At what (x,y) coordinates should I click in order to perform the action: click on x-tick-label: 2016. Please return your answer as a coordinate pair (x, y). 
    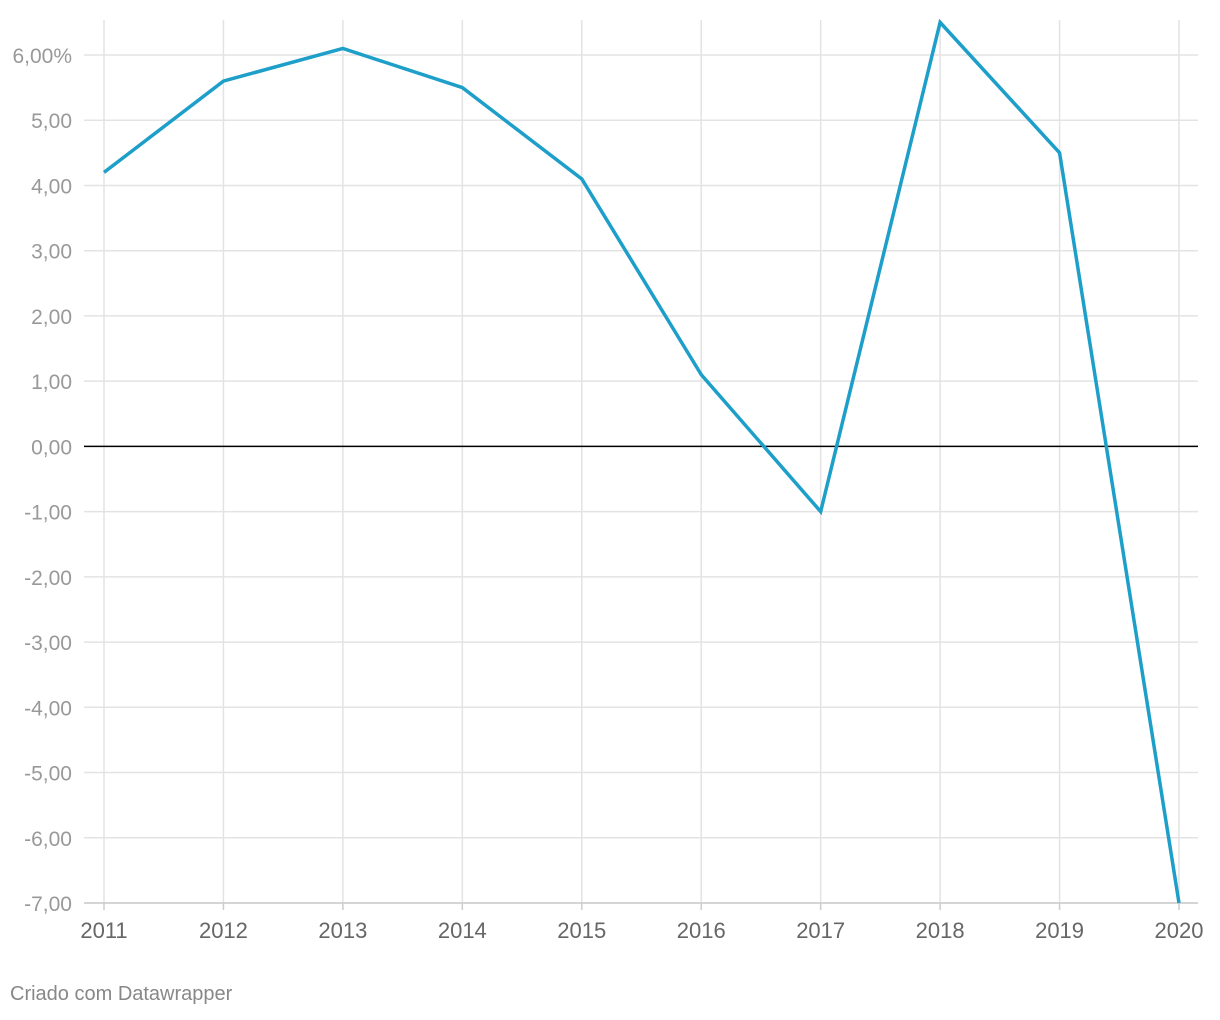
    Looking at the image, I should click on (701, 930).